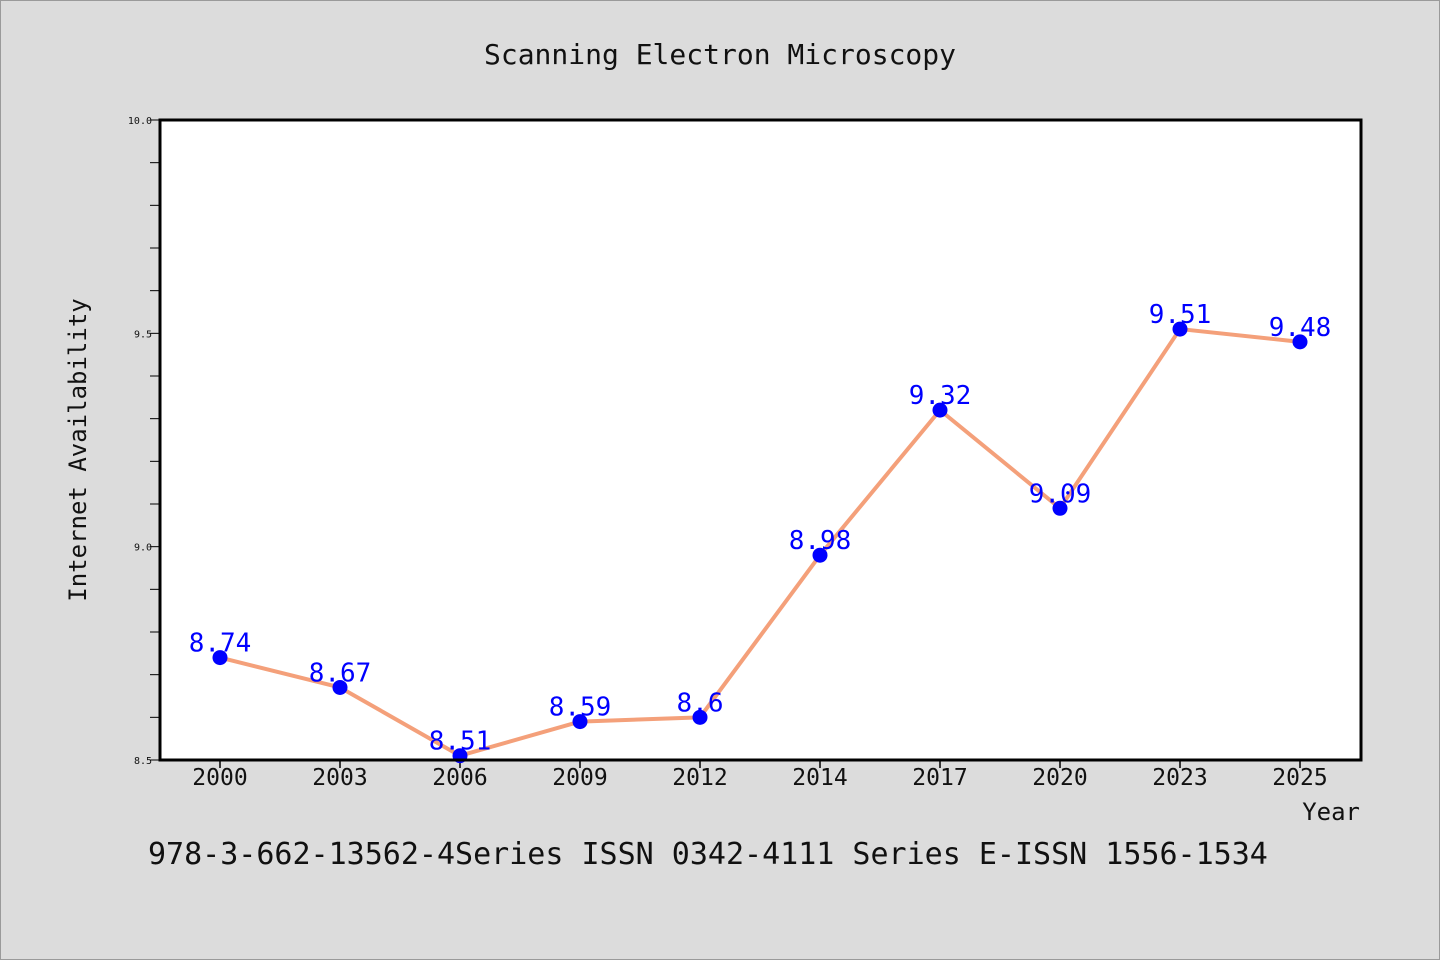 This screenshot has width=1440, height=960. I want to click on x-axis-label: Year, so click(1331, 812).